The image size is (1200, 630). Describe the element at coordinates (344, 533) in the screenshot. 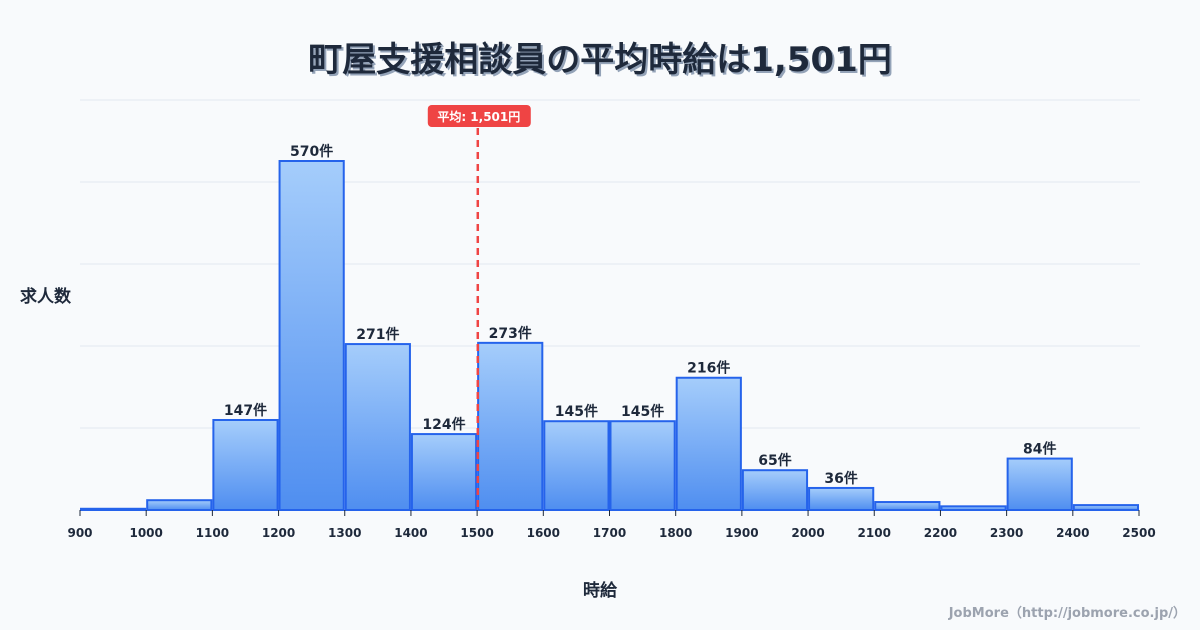

I see `x-tick-label: 1300` at that location.